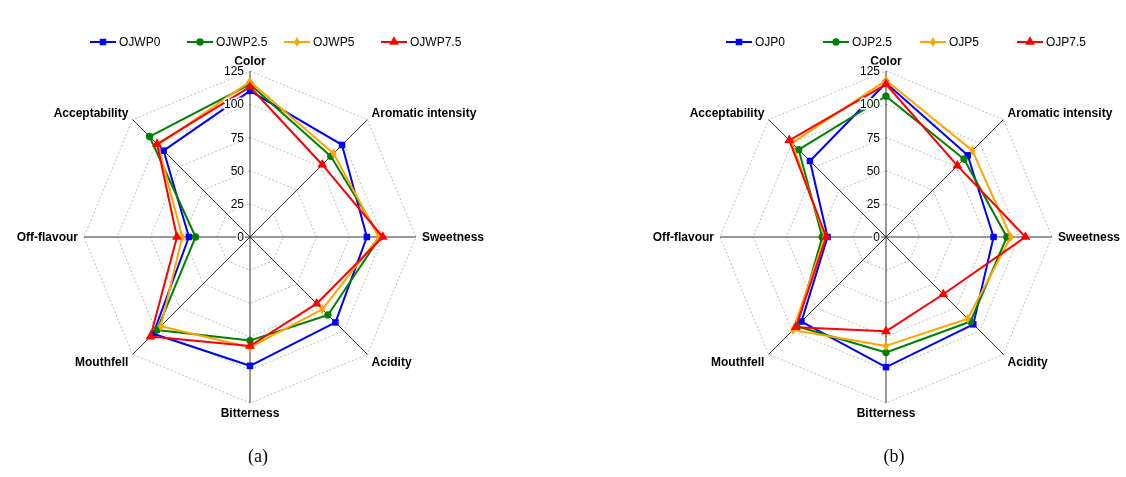  What do you see at coordinates (1066, 42) in the screenshot?
I see `legend-label: OJP7.5` at bounding box center [1066, 42].